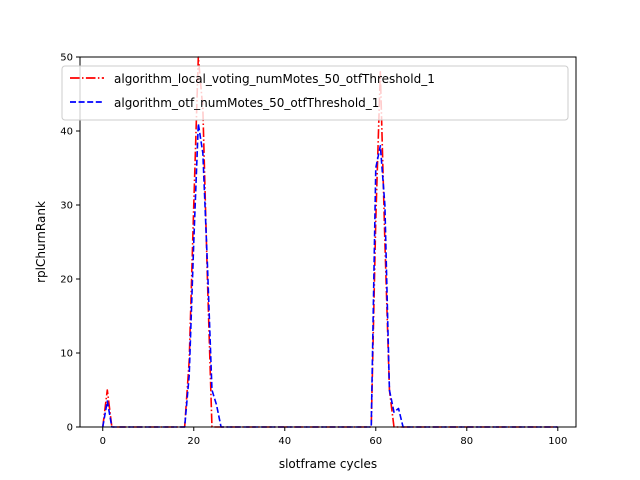 The height and width of the screenshot is (480, 640). What do you see at coordinates (66, 58) in the screenshot?
I see `y-tick-label: 50` at bounding box center [66, 58].